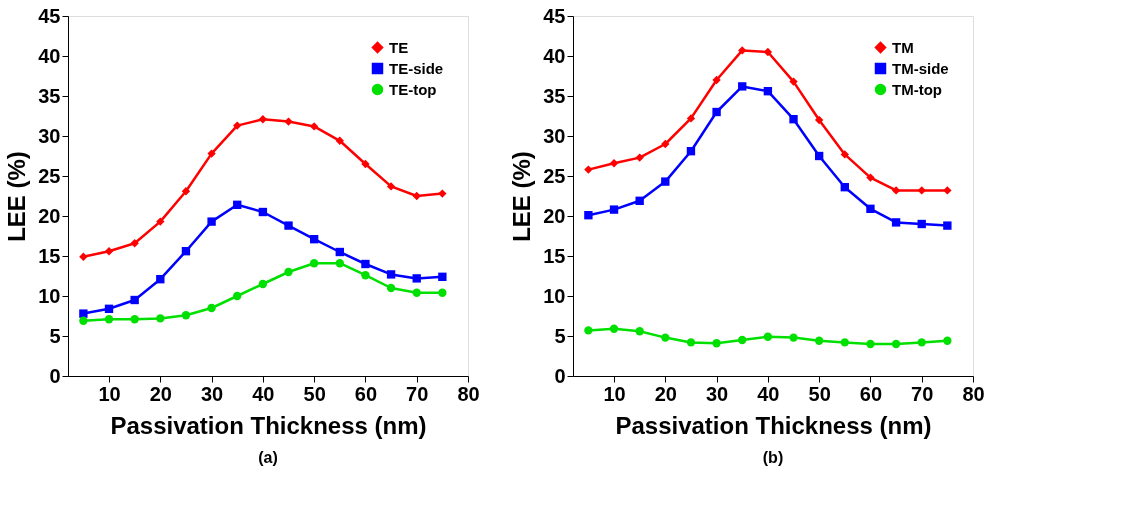  Describe the element at coordinates (773, 457) in the screenshot. I see `text: (b)` at that location.